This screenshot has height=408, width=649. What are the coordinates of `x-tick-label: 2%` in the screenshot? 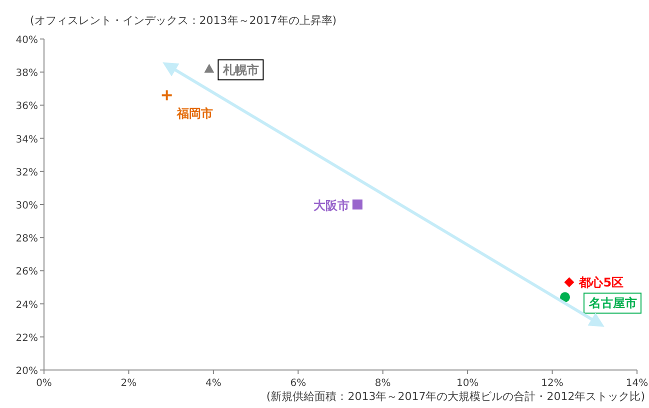 It's located at (128, 383).